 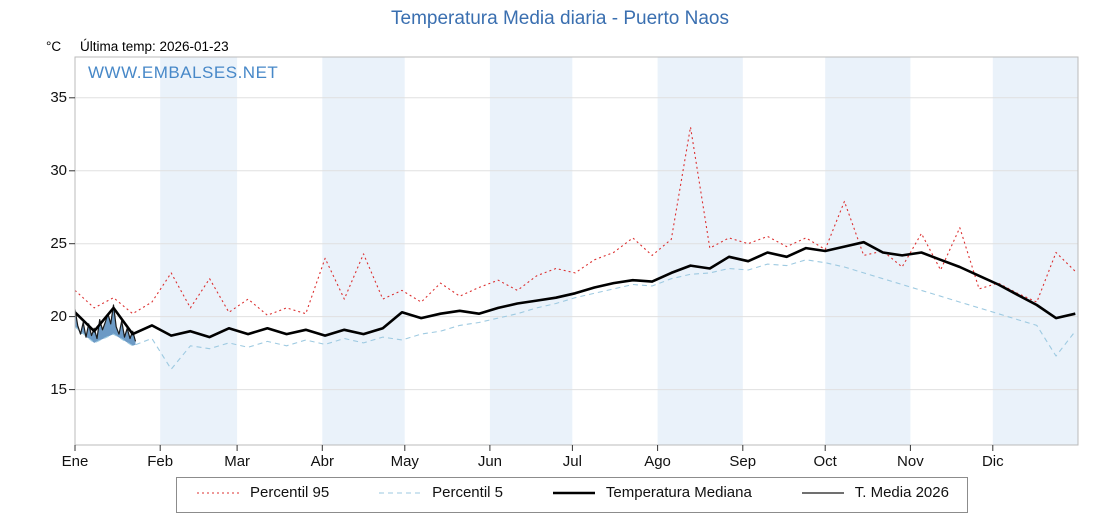 I want to click on legend-item-label: Percentil 5, so click(x=467, y=492).